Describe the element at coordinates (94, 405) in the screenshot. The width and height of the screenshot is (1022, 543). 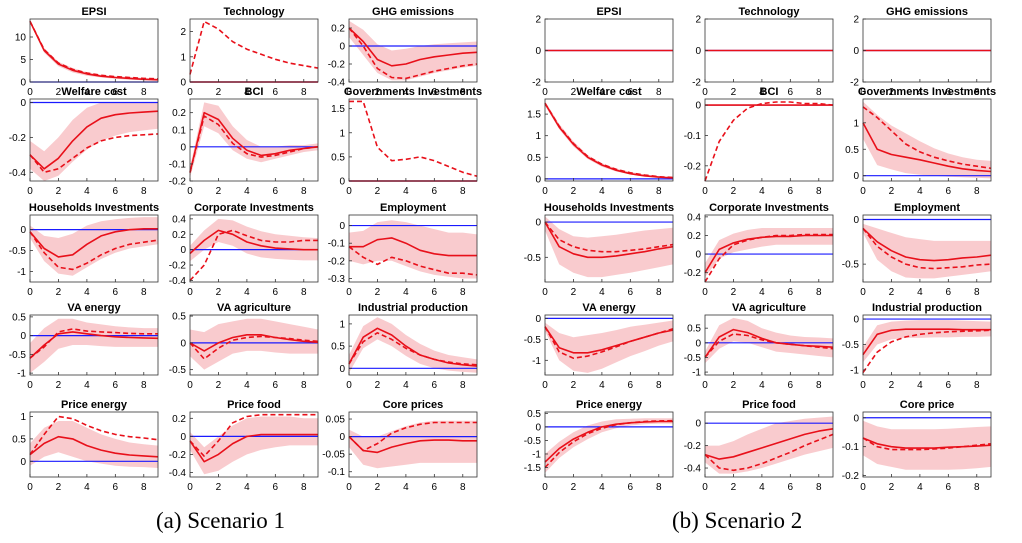
I see `panel-title: Price energy` at that location.